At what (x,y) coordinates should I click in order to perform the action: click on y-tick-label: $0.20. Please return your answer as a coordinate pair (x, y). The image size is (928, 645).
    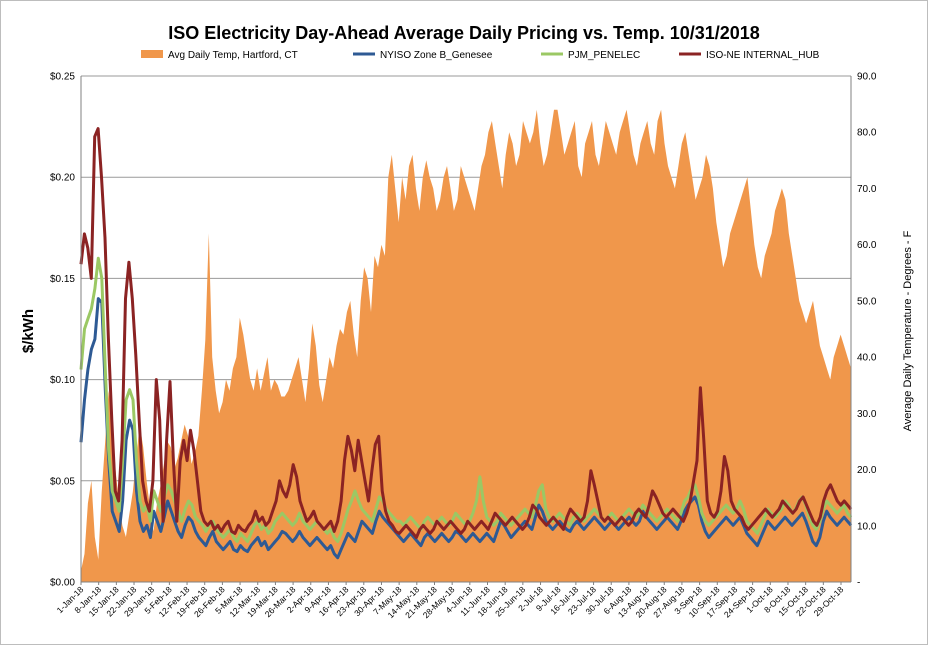
    Looking at the image, I should click on (62, 178).